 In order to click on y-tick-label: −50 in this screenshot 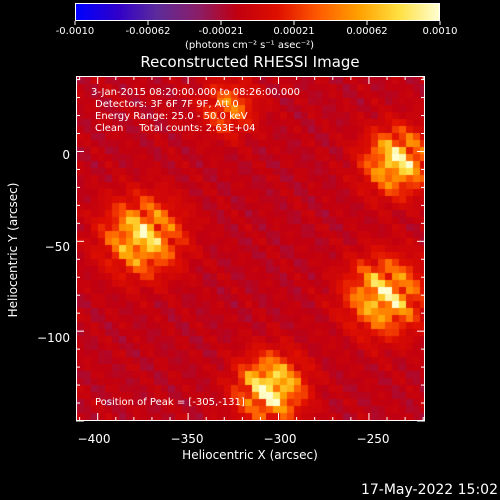, I will do `click(57, 247)`.